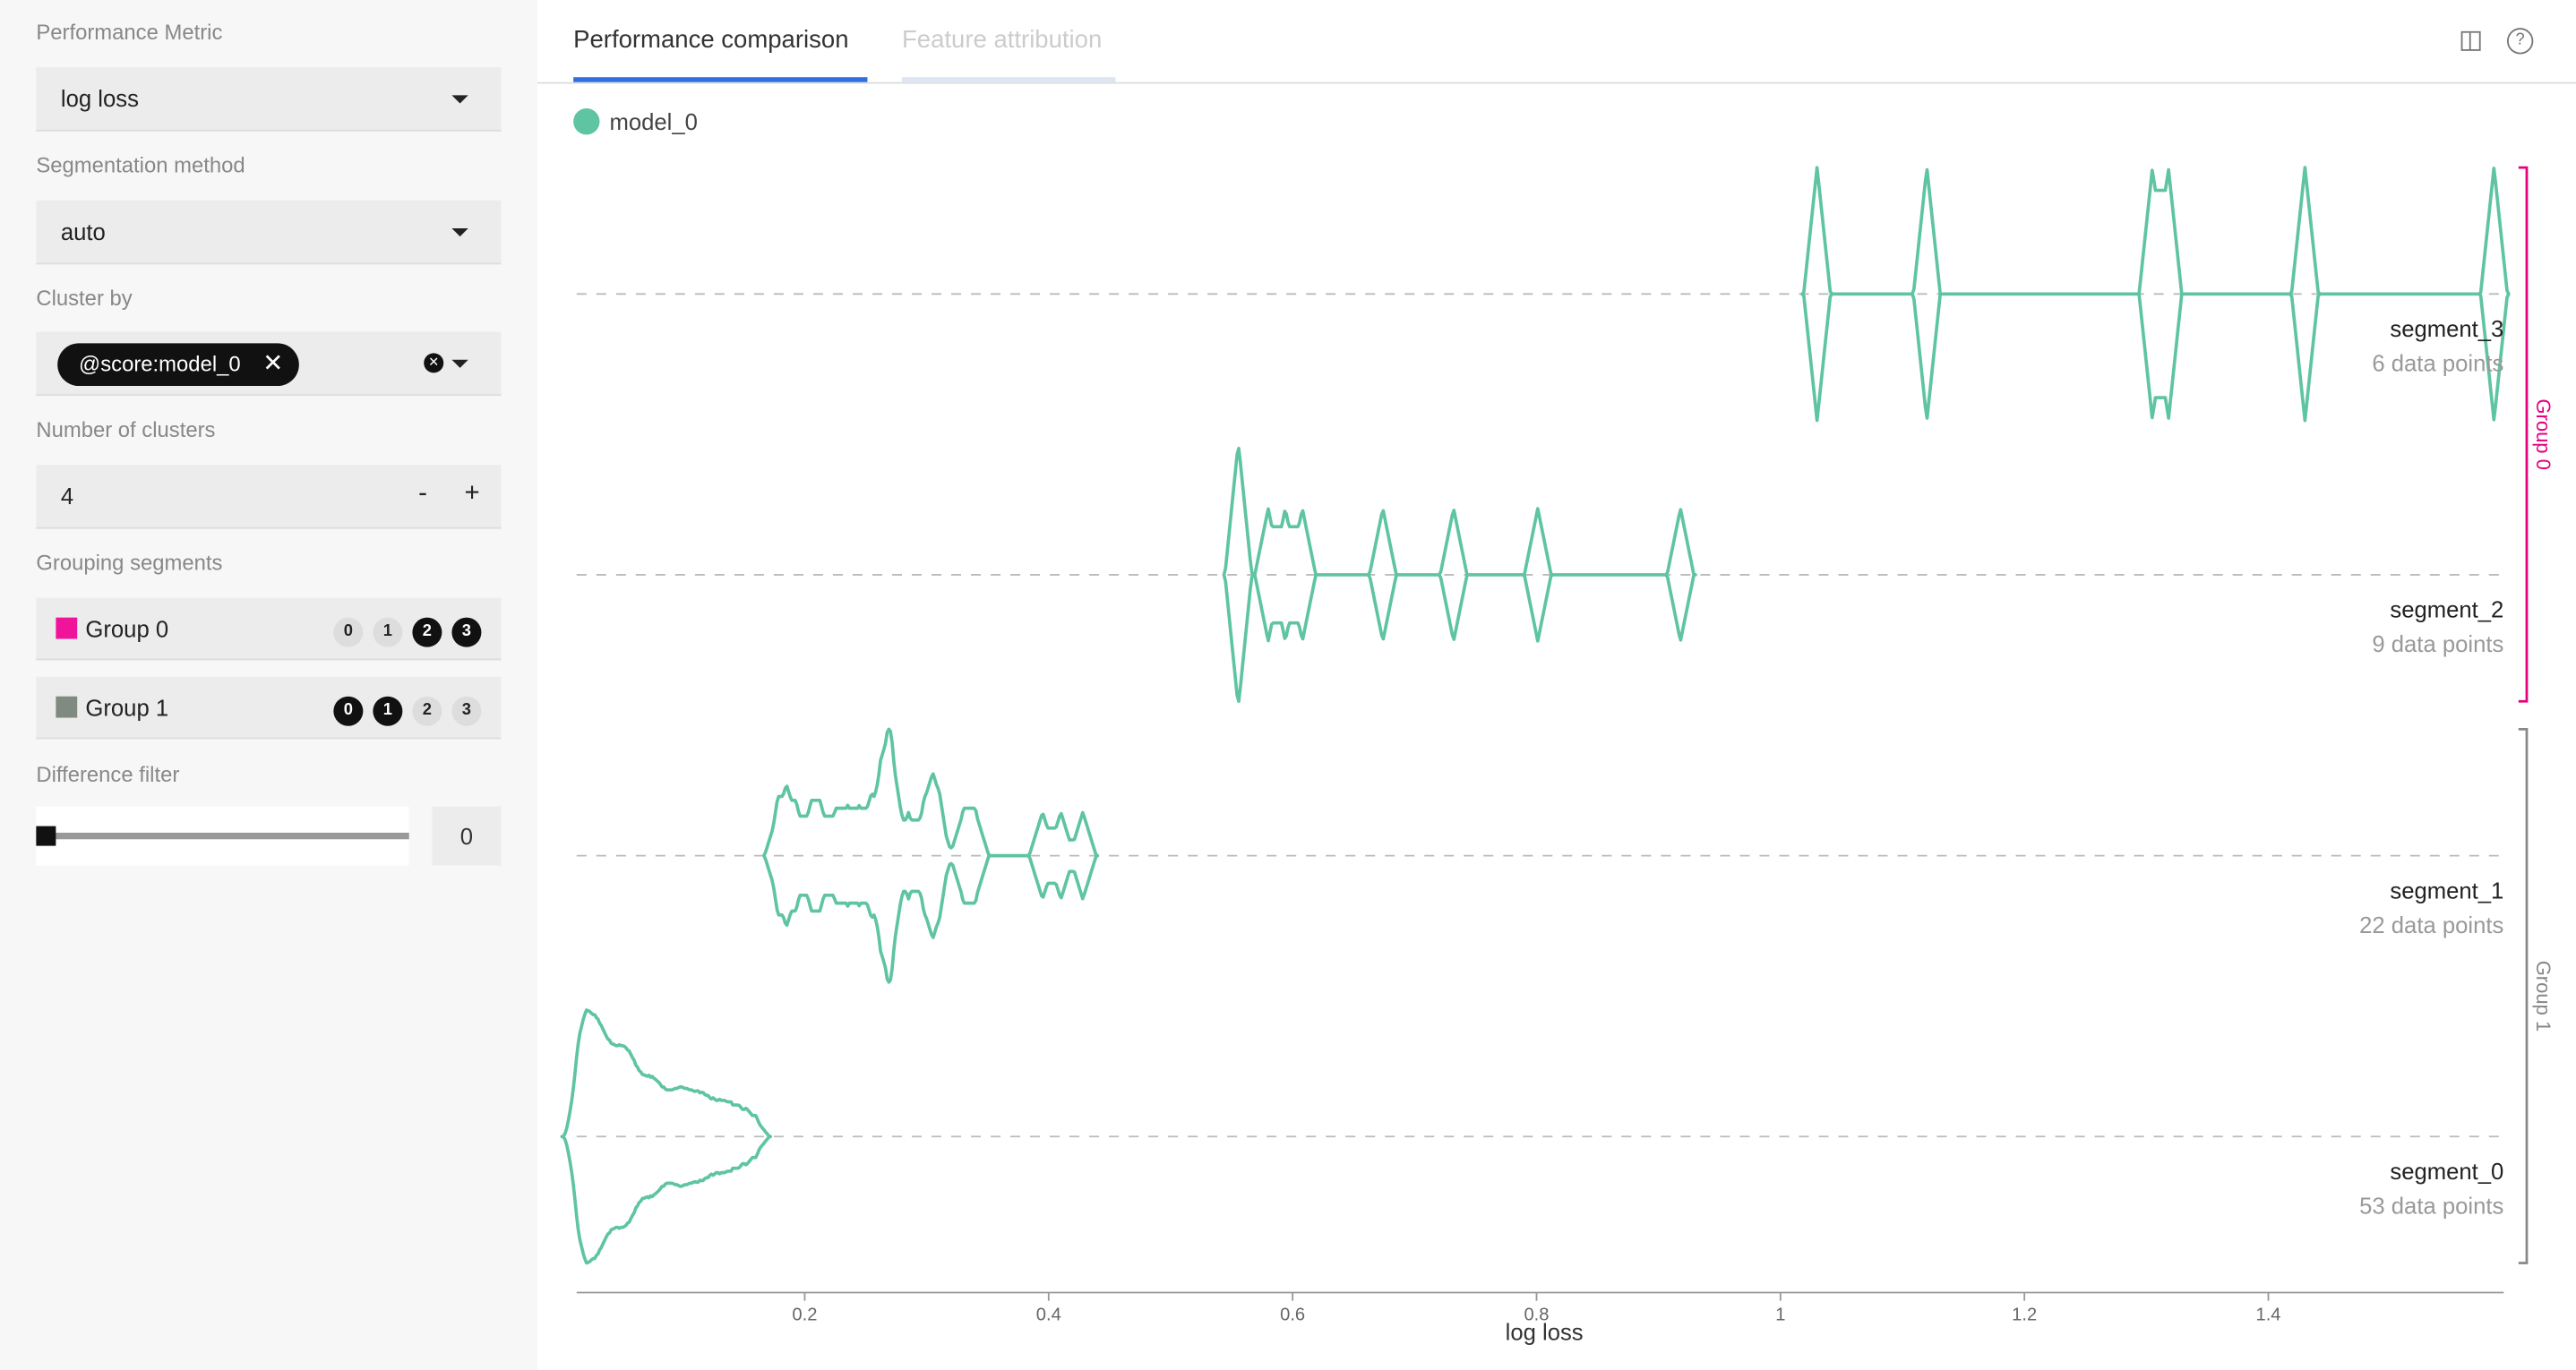  Describe the element at coordinates (129, 562) in the screenshot. I see `field-label: Grouping segments` at that location.